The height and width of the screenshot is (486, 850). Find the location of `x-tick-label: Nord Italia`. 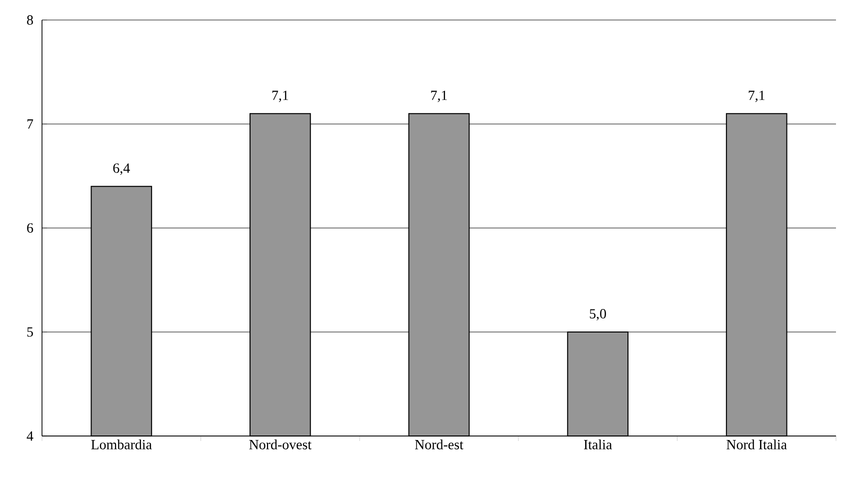

x-tick-label: Nord Italia is located at coordinates (756, 445).